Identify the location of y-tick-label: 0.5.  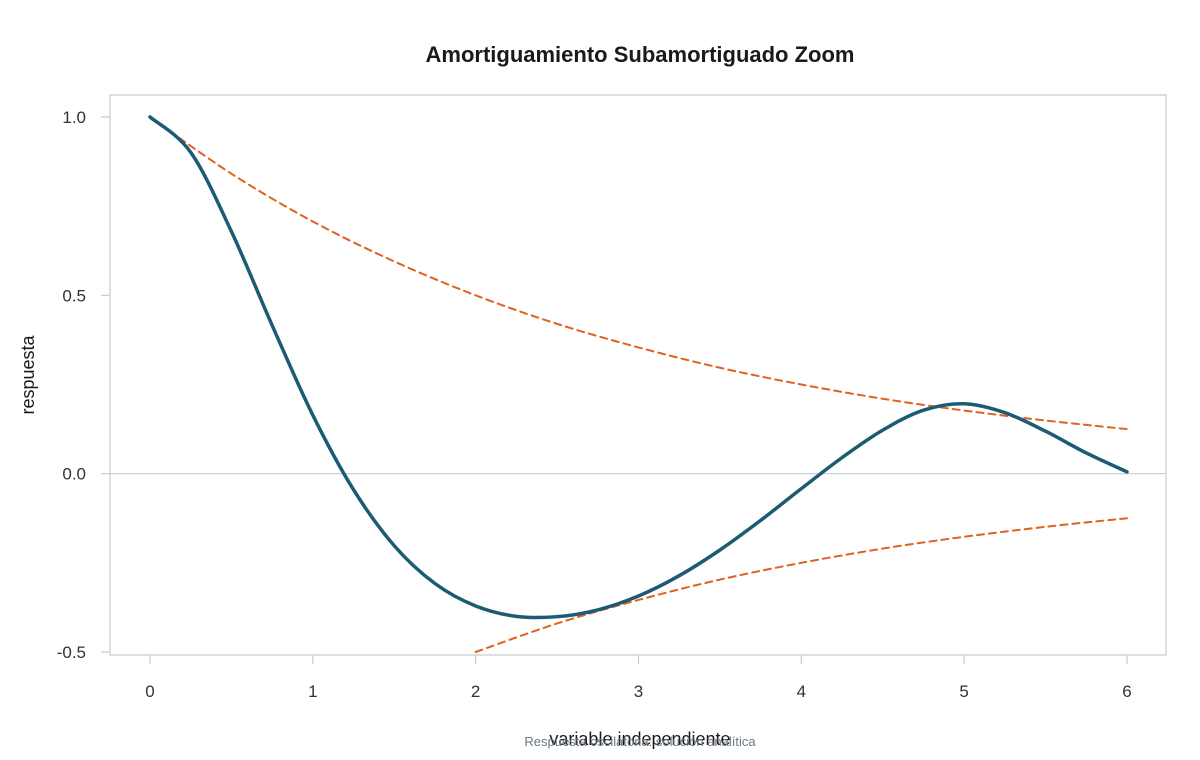
(74, 295).